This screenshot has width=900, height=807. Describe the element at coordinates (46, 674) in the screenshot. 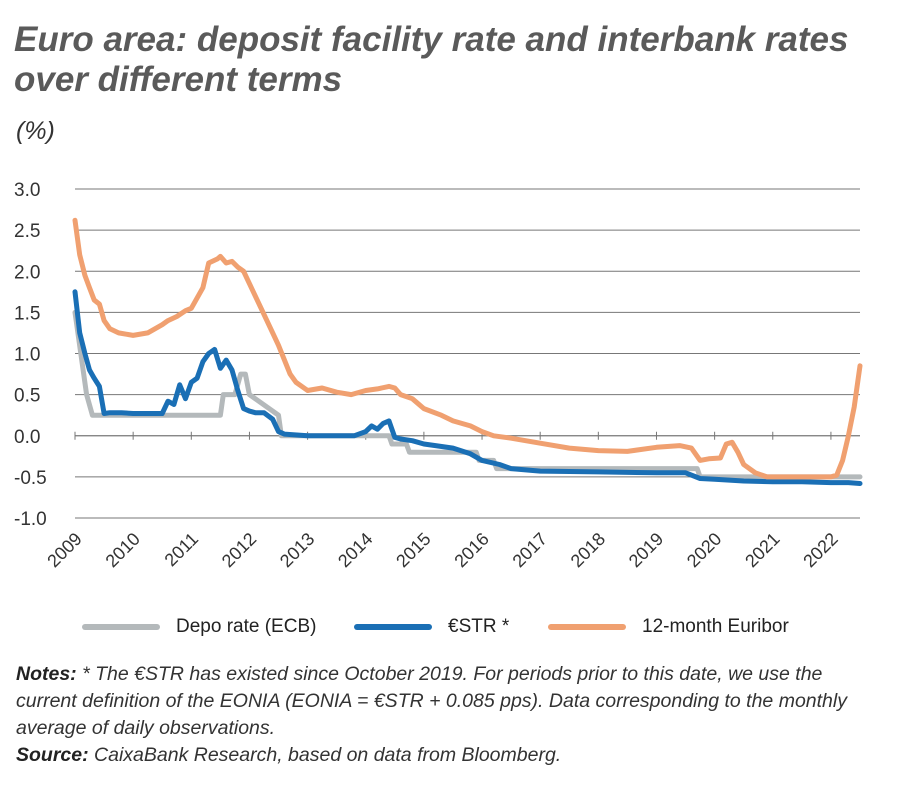

I see `notes-label: Notes:` at that location.